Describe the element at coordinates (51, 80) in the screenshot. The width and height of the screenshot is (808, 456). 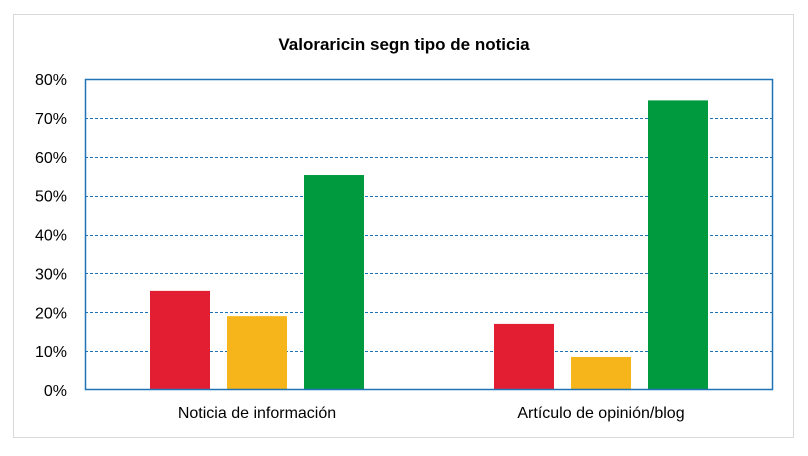
I see `y-tick-label: 80%` at that location.